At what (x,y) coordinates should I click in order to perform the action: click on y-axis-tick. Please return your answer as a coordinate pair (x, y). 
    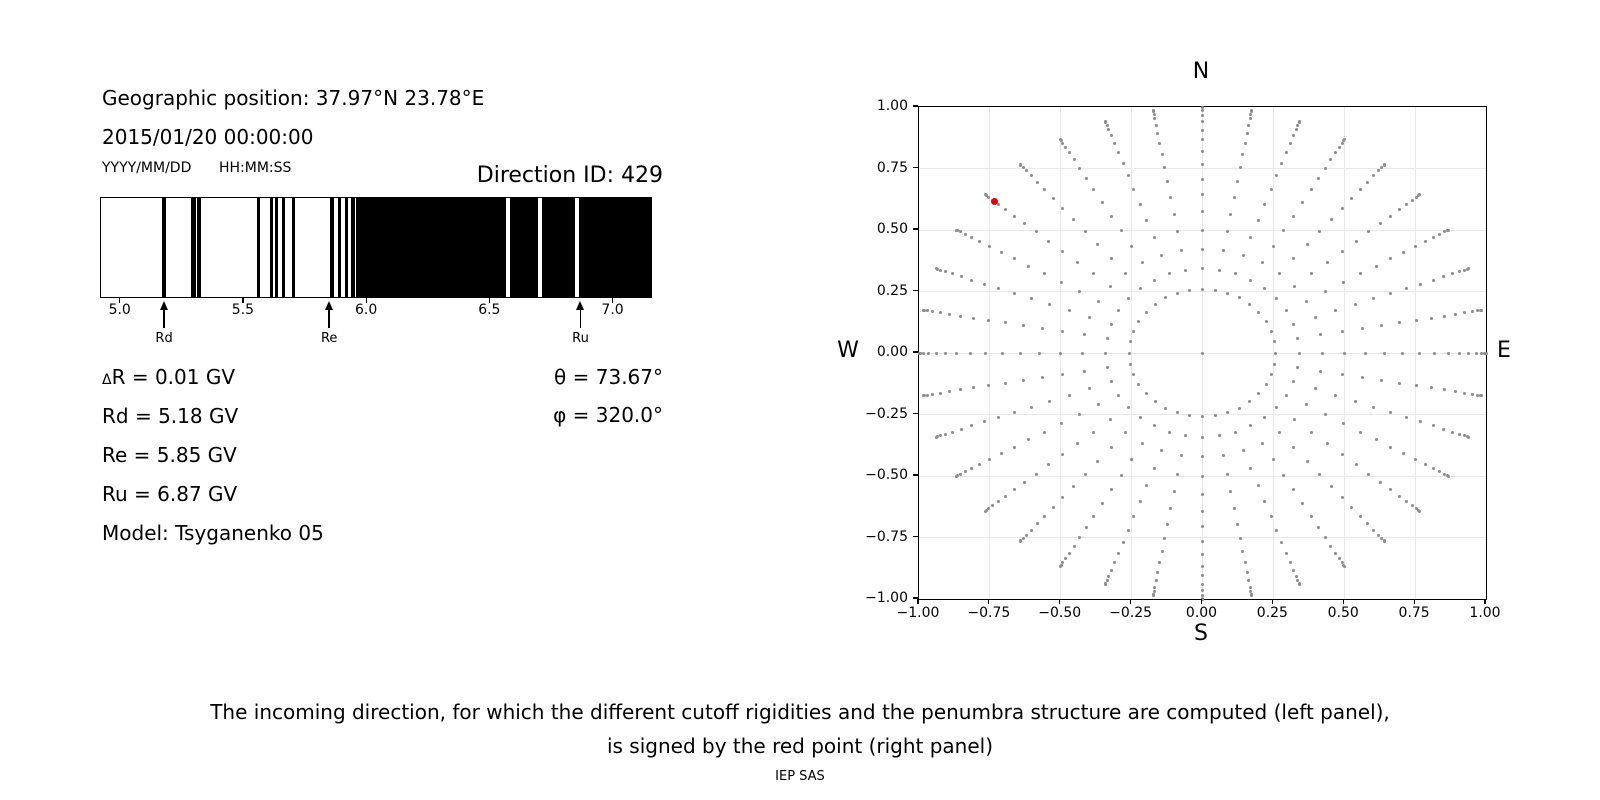
    Looking at the image, I should click on (915, 413).